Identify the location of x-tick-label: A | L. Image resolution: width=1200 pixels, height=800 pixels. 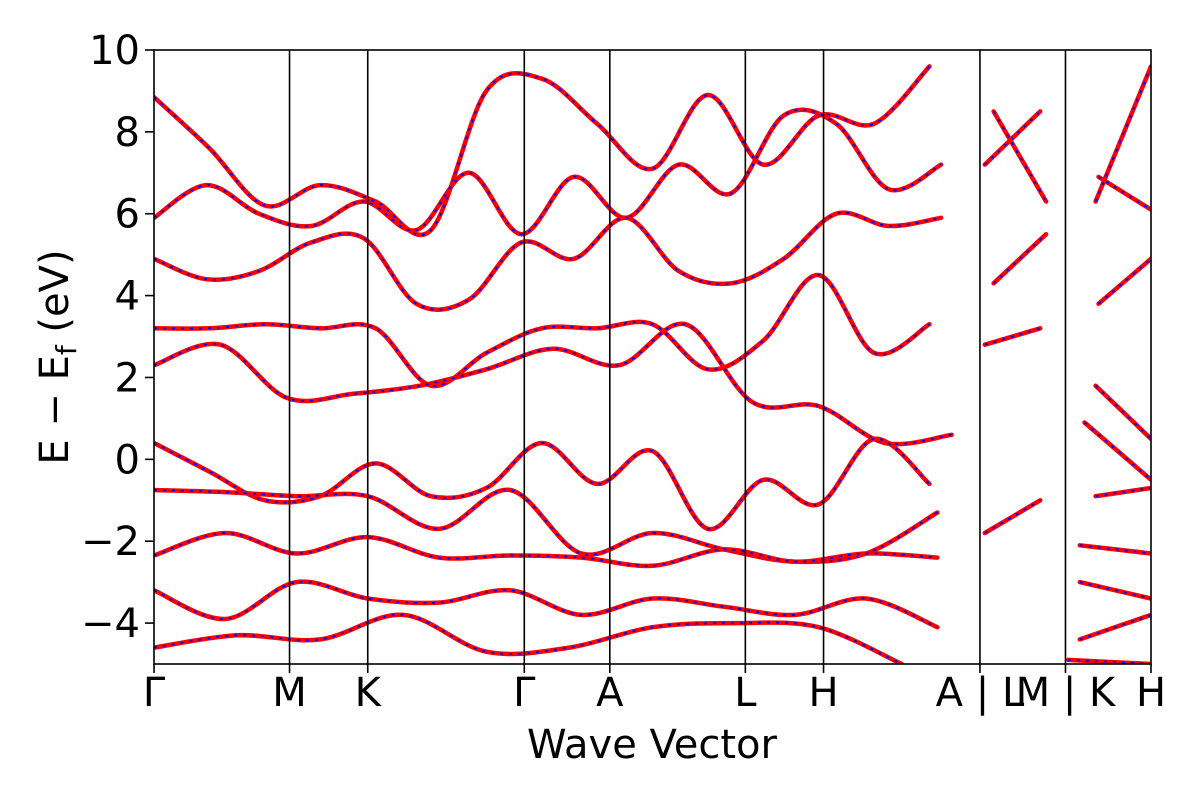
(980, 693).